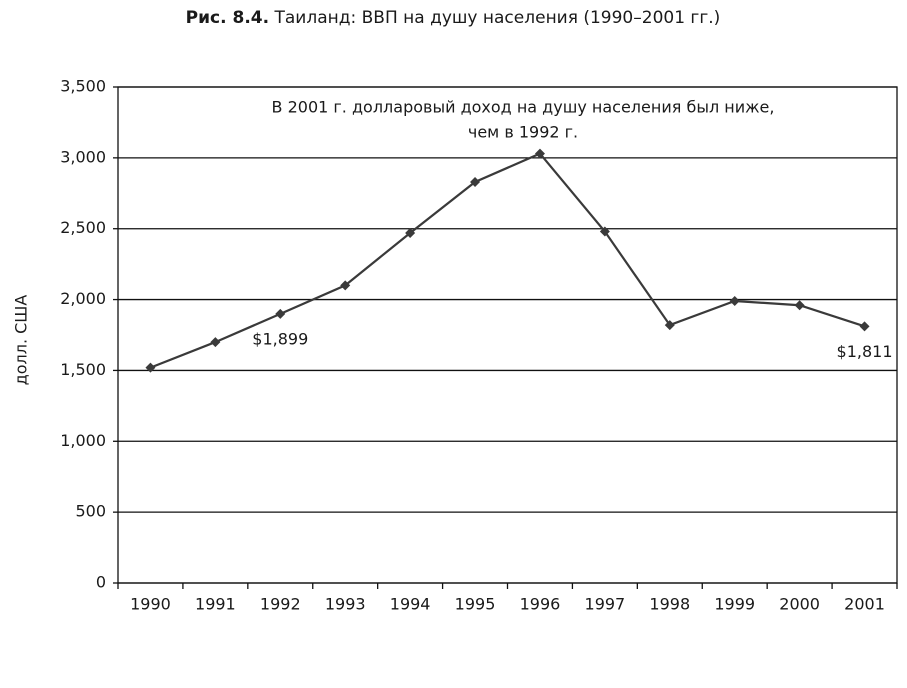  I want to click on y-axis-label: долл. США, so click(21, 340).